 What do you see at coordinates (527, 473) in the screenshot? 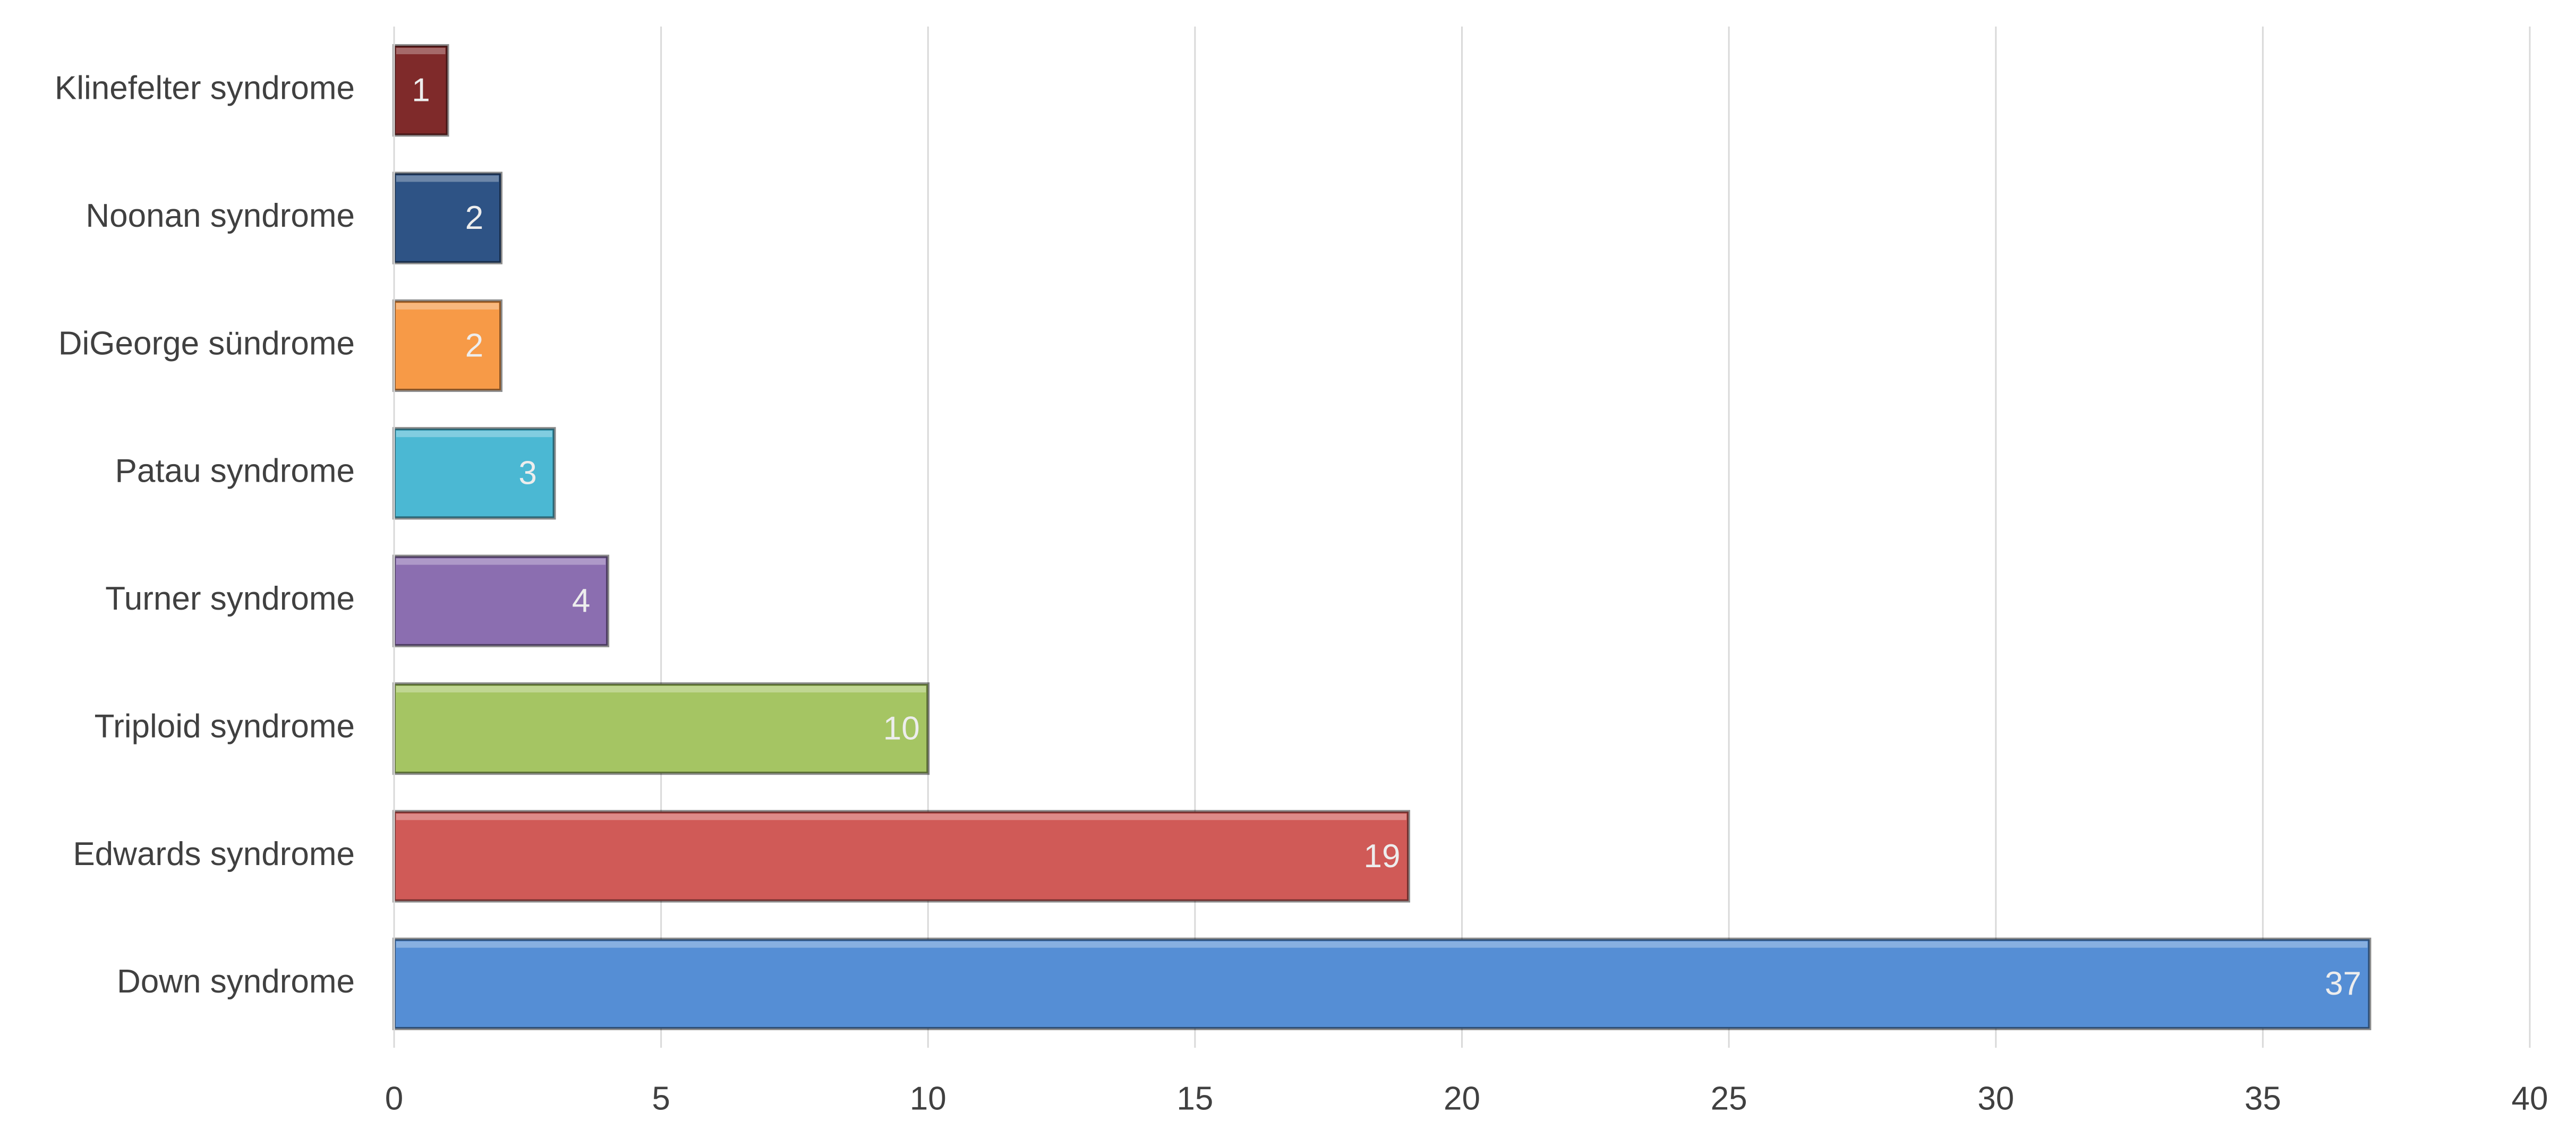
I see `data-label: 3` at bounding box center [527, 473].